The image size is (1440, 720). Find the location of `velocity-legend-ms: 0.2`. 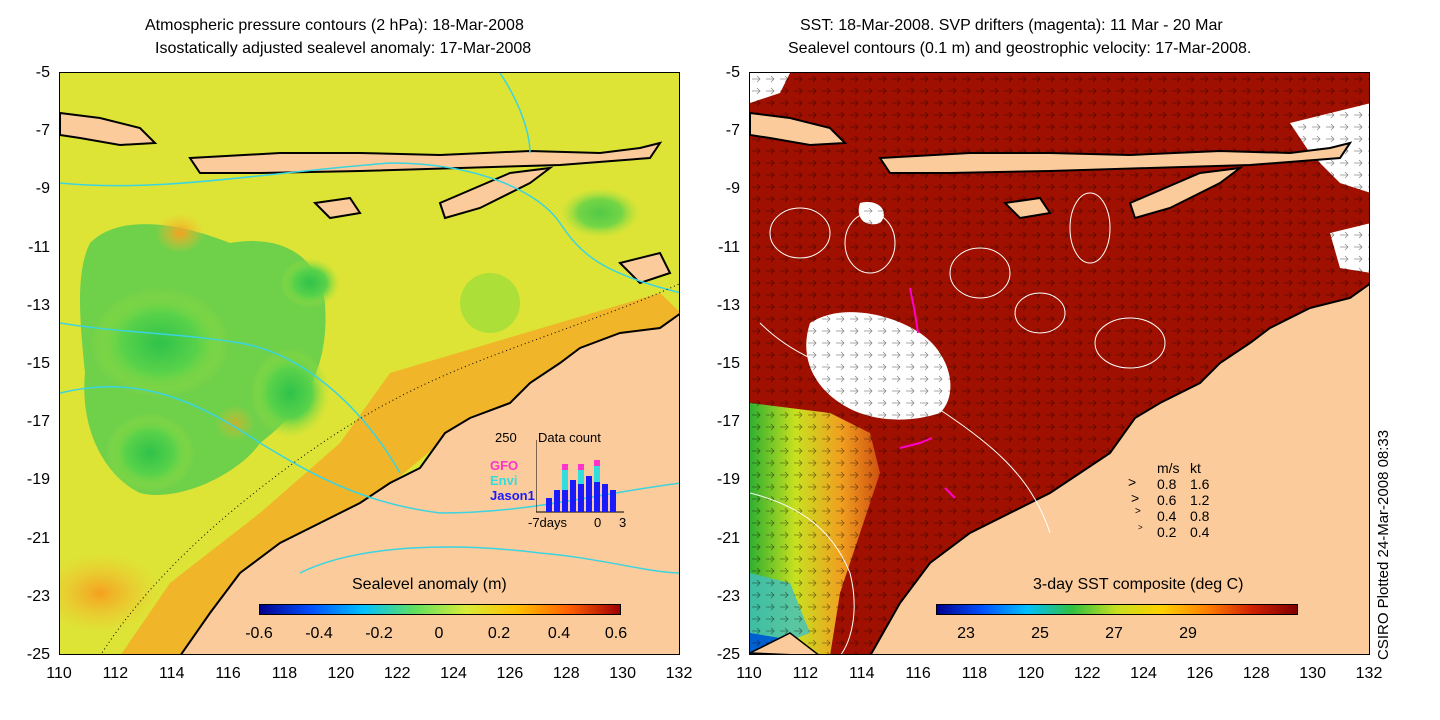

velocity-legend-ms: 0.2 is located at coordinates (1167, 532).